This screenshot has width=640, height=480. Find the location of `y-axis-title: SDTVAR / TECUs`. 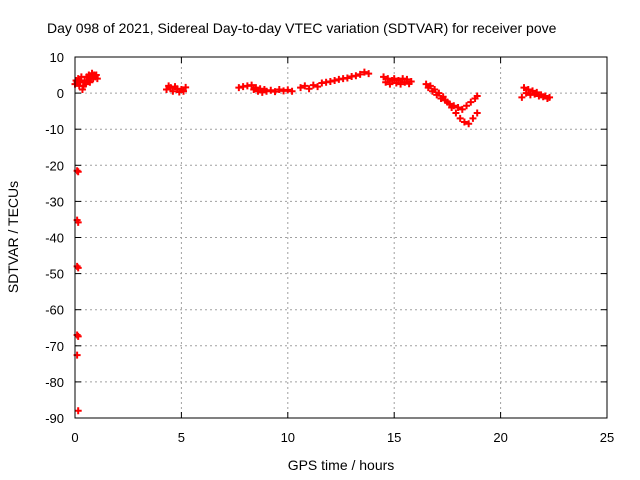

y-axis-title: SDTVAR / TECUs is located at coordinates (13, 237).